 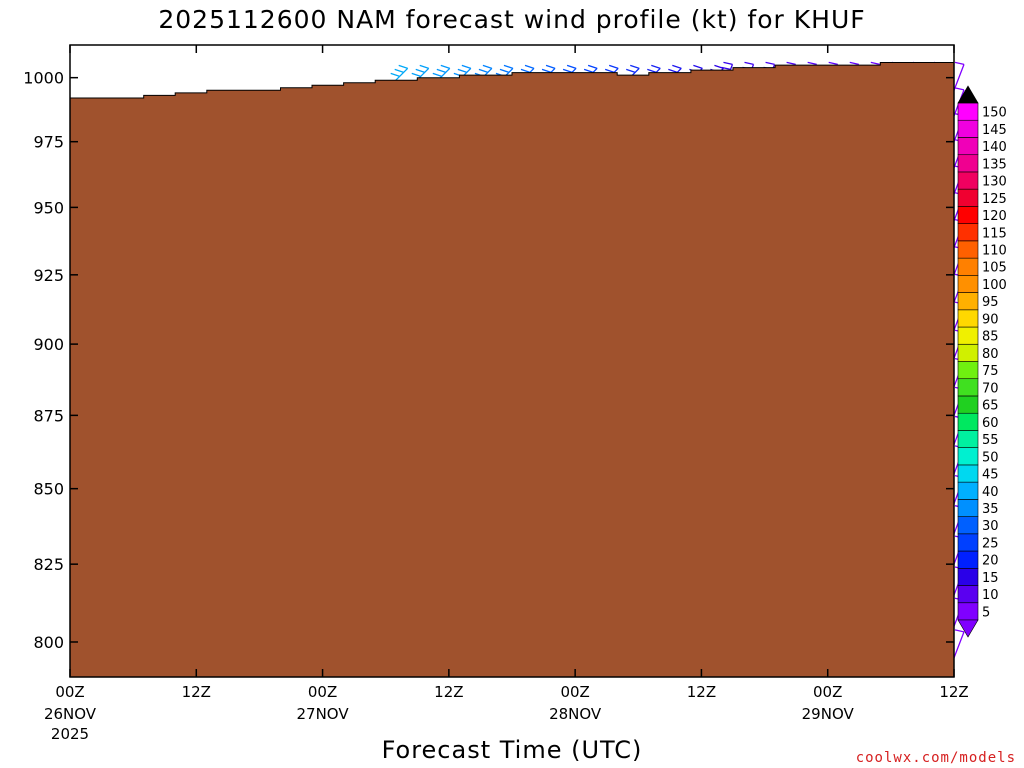 I want to click on colorbar-label: 80, so click(x=990, y=354).